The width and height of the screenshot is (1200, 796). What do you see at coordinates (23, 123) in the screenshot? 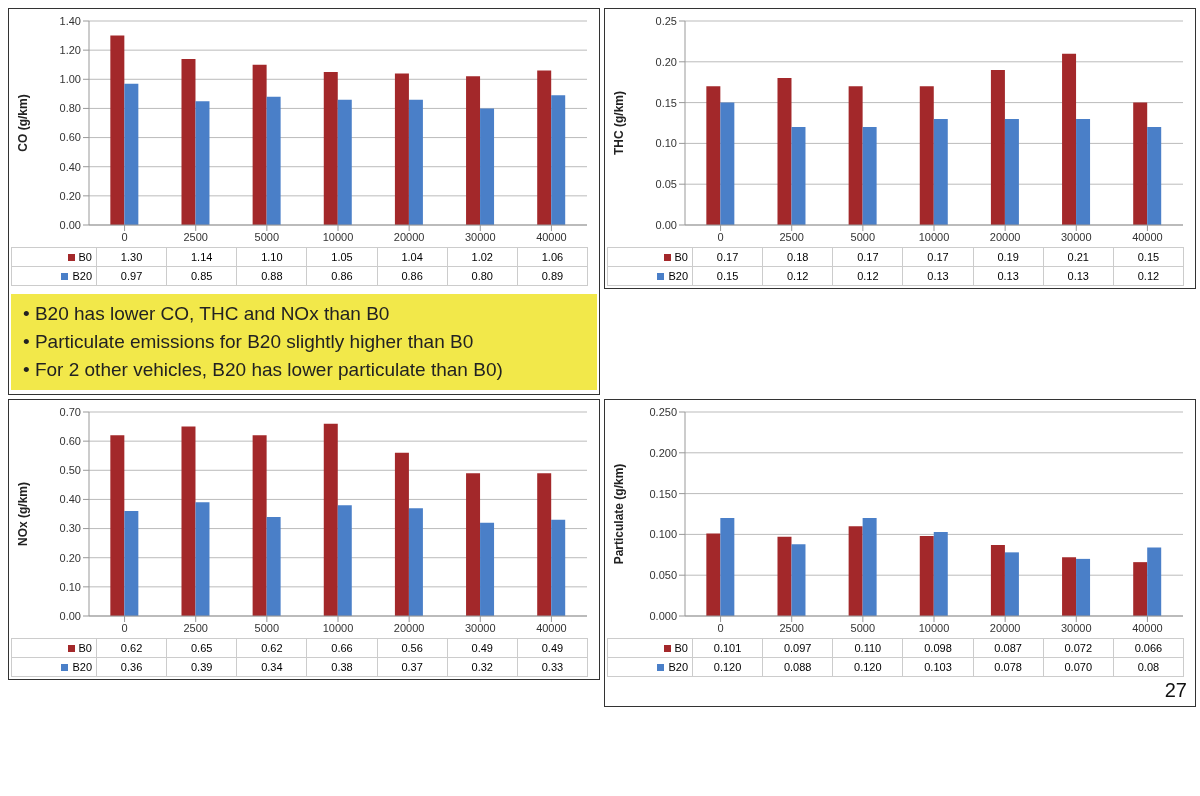
I see `y-axis-title: CO (g/km)` at bounding box center [23, 123].